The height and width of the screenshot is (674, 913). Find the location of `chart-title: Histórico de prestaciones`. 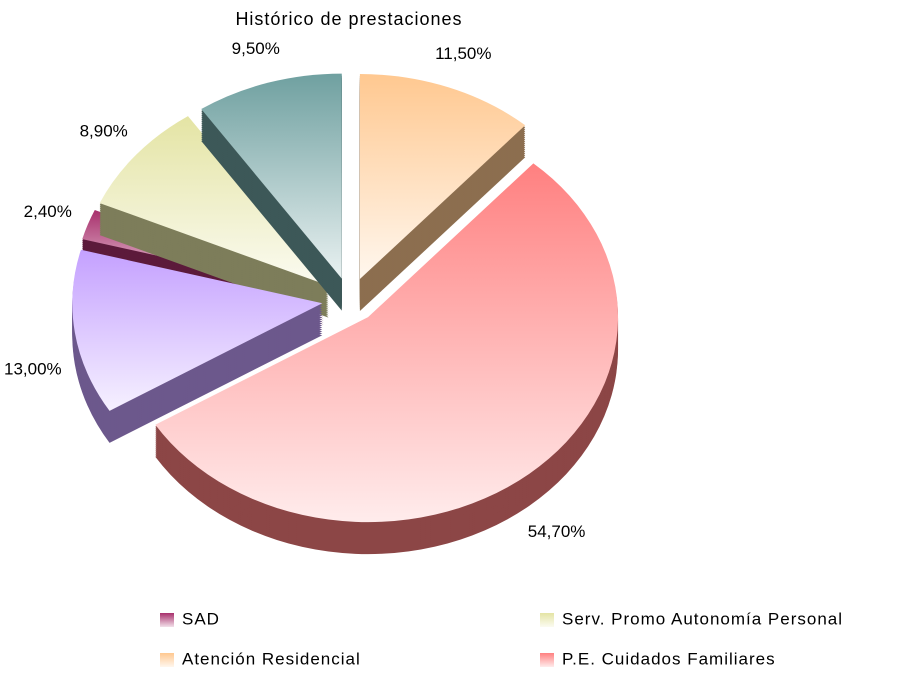

chart-title: Histórico de prestaciones is located at coordinates (348, 19).